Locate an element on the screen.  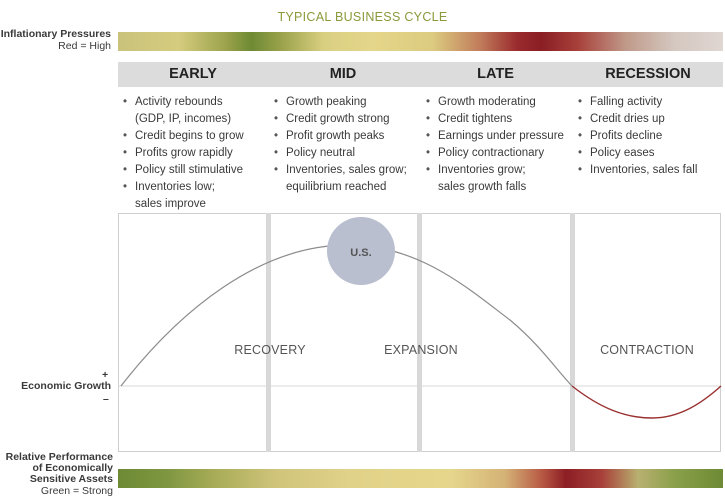
bullet: Credit growth strong is located at coordinates (348, 119).